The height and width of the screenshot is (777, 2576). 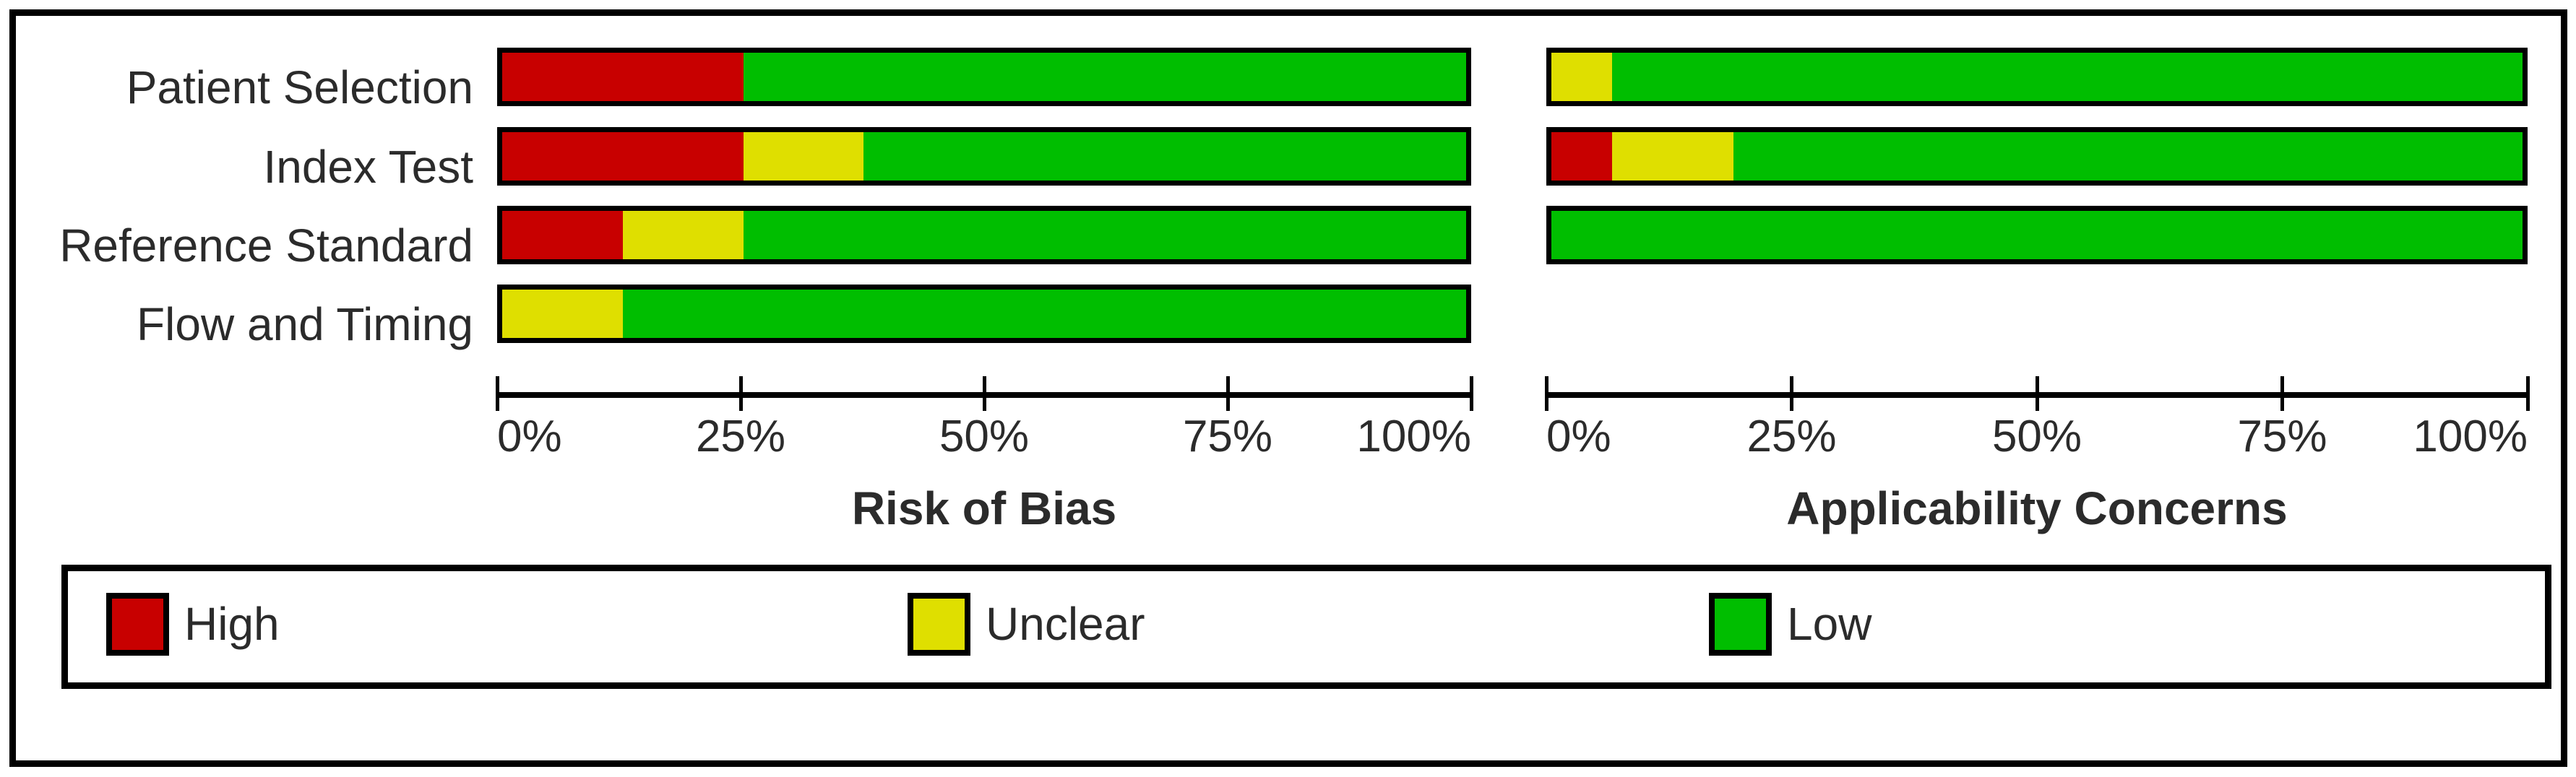 I want to click on legend-label: High, so click(x=232, y=624).